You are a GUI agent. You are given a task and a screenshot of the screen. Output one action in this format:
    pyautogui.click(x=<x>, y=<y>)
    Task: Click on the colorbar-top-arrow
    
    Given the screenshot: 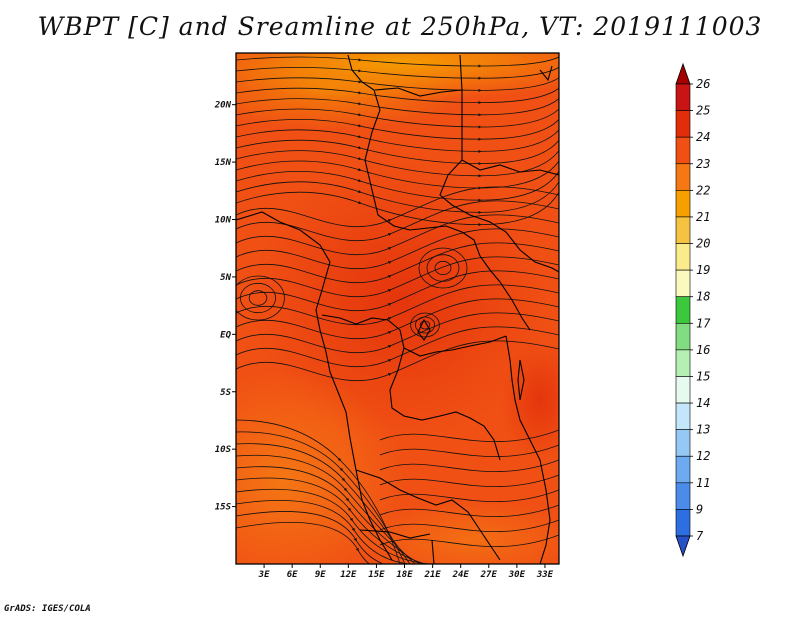 What is the action you would take?
    pyautogui.click(x=683, y=73)
    